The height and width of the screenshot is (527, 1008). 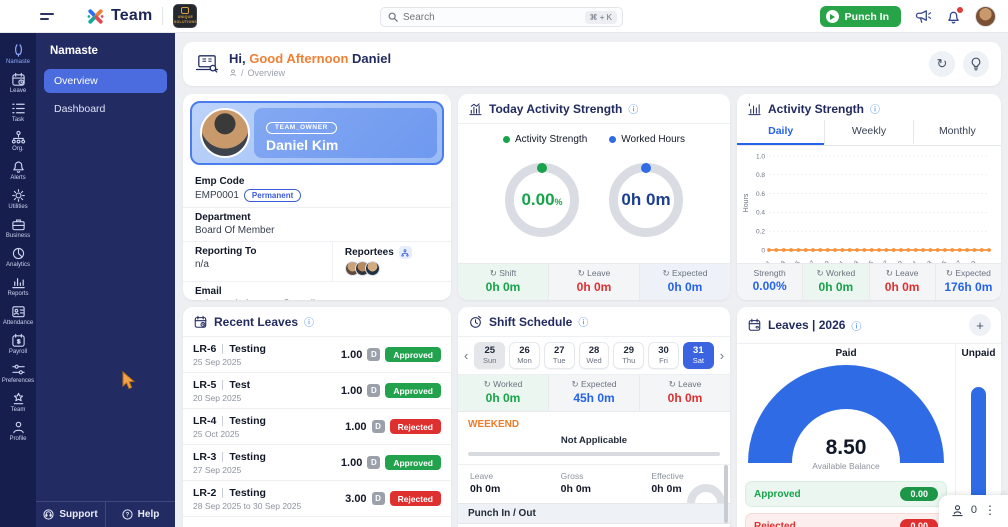 I want to click on expected-stat: ↻ Expected 176h 0m, so click(x=967, y=282).